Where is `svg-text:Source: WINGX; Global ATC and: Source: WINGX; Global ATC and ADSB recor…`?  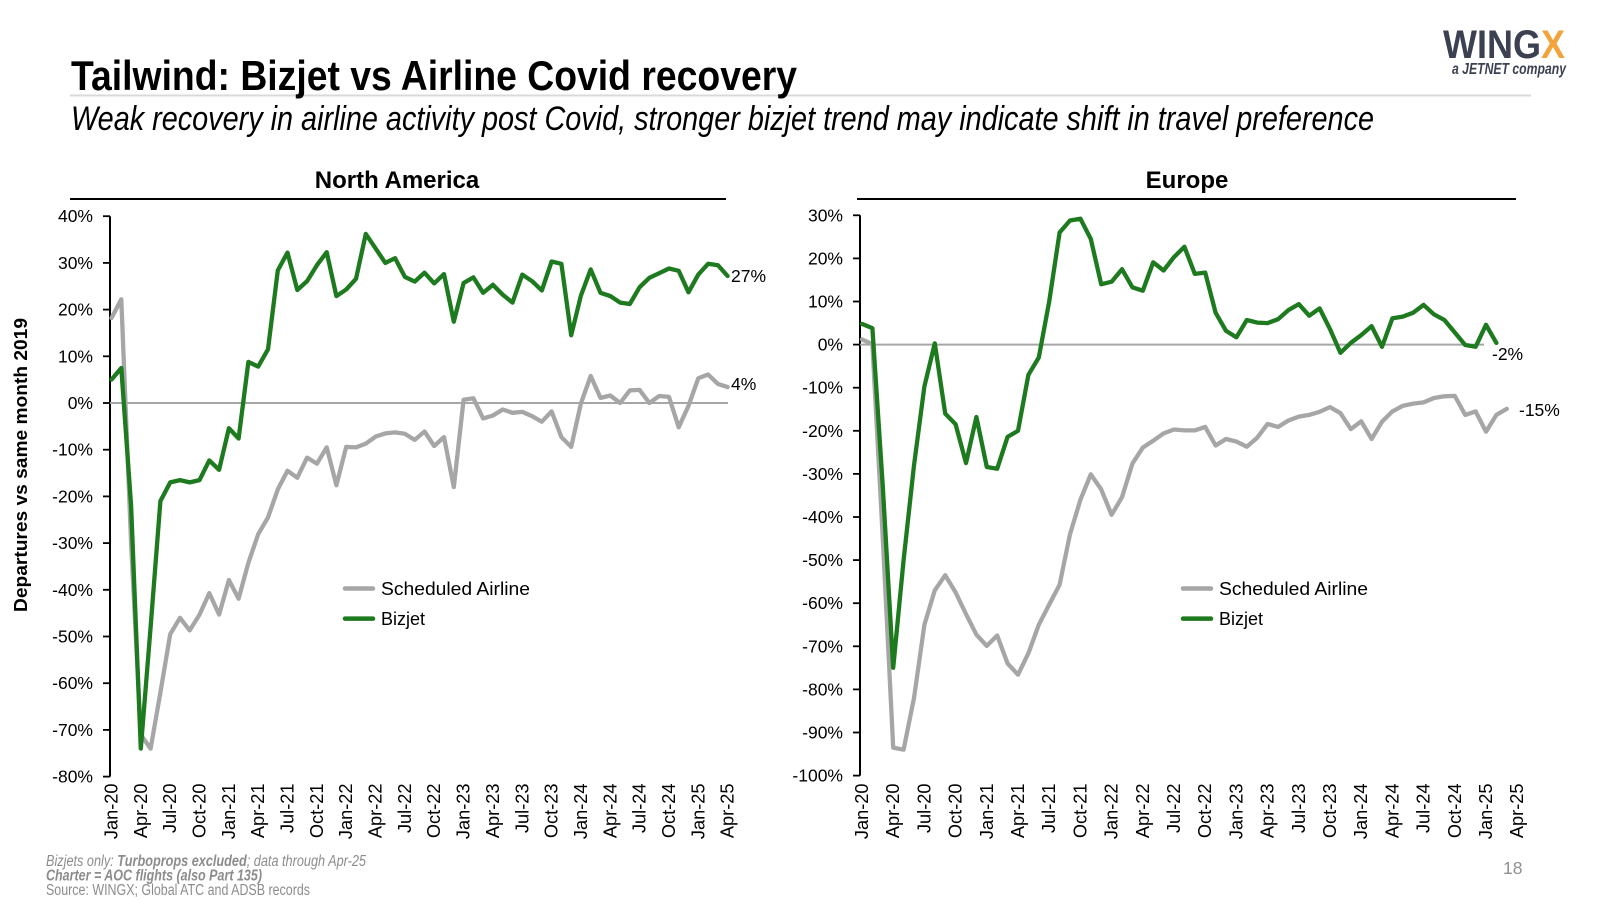 svg-text:Source: WINGX; Global ATC and: Source: WINGX; Global ATC and ADSB recor… is located at coordinates (178, 890).